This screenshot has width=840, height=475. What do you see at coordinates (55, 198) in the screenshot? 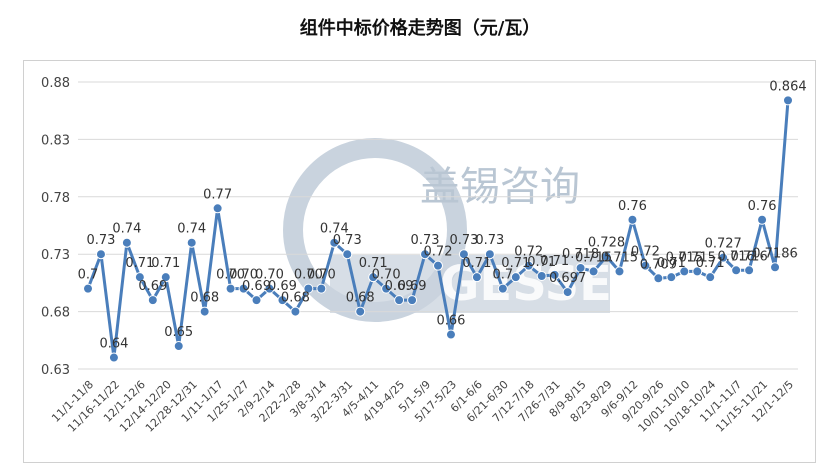
I see `y-tick-label: 0.78` at bounding box center [55, 198].